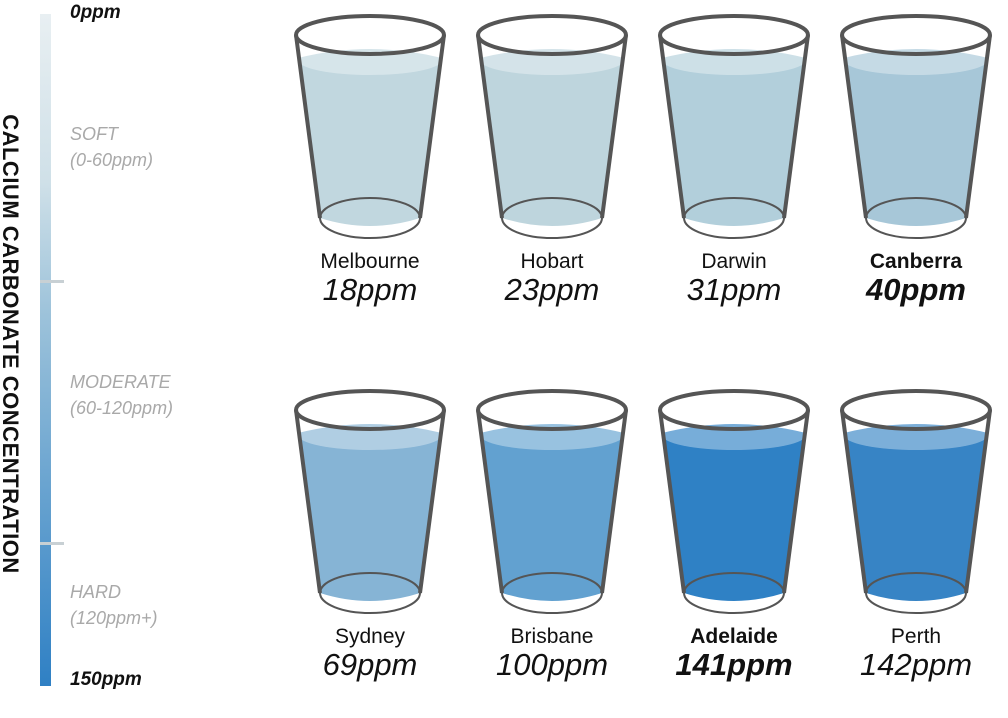  I want to click on city-name: Adelaide, so click(734, 636).